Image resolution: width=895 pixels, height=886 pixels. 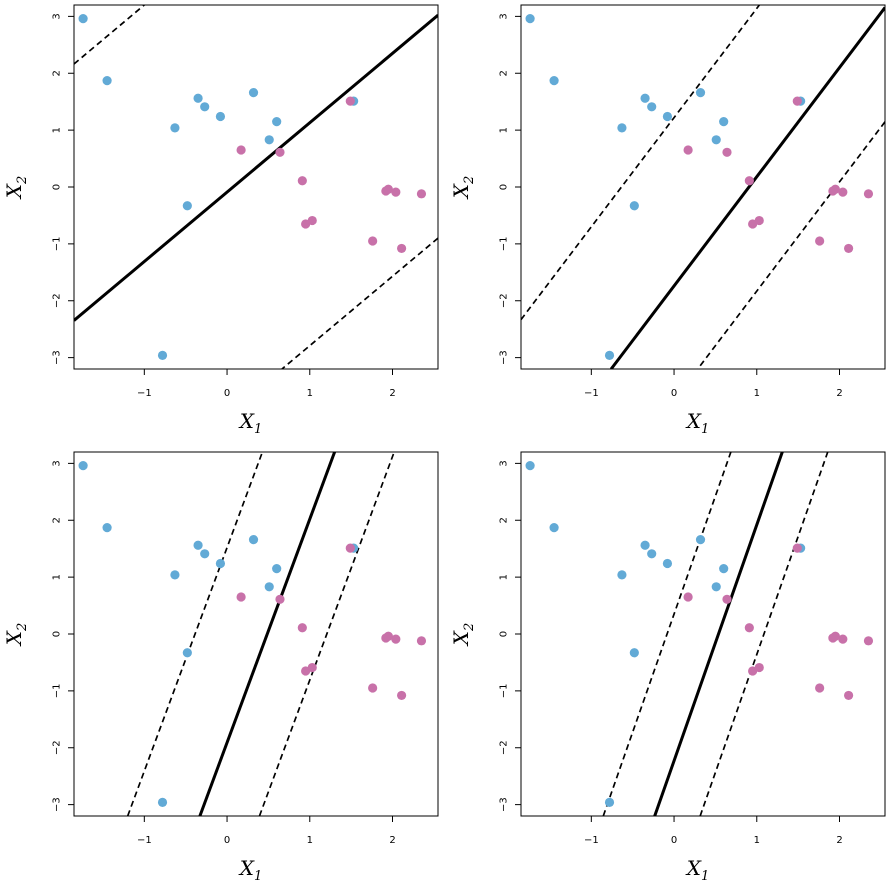 What do you see at coordinates (144, 393) in the screenshot?
I see `x-tick-label: −1` at bounding box center [144, 393].